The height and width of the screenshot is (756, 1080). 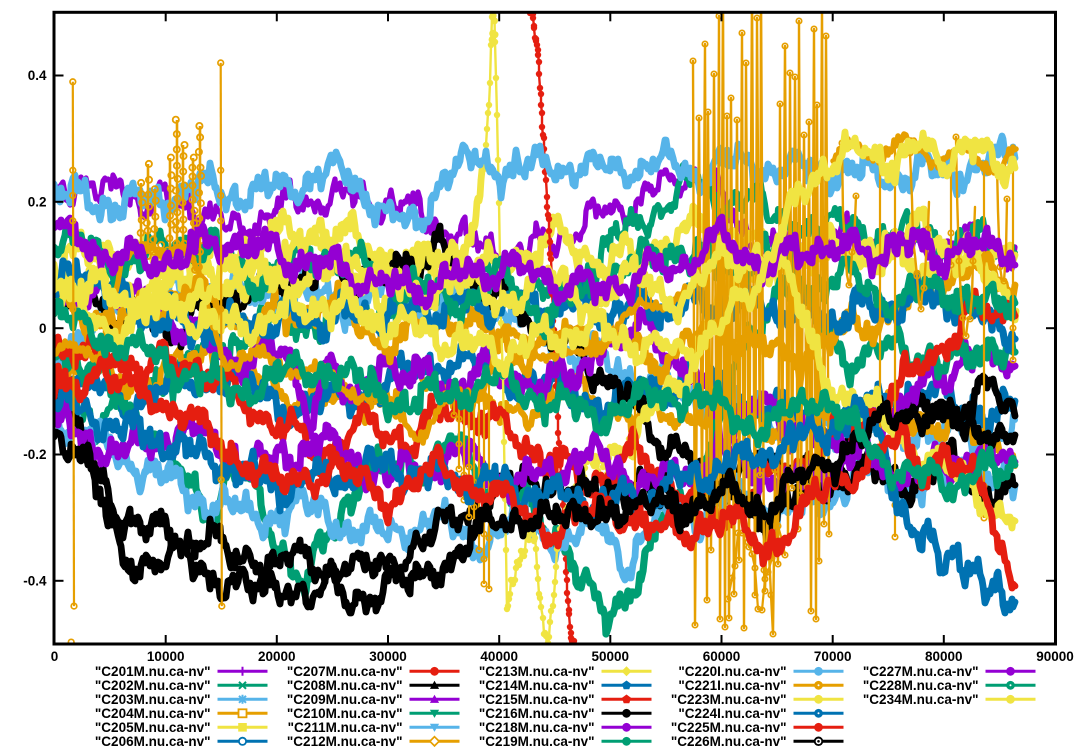 I want to click on svg-text: "C219M.nu.ca-nv", so click(x=537, y=741).